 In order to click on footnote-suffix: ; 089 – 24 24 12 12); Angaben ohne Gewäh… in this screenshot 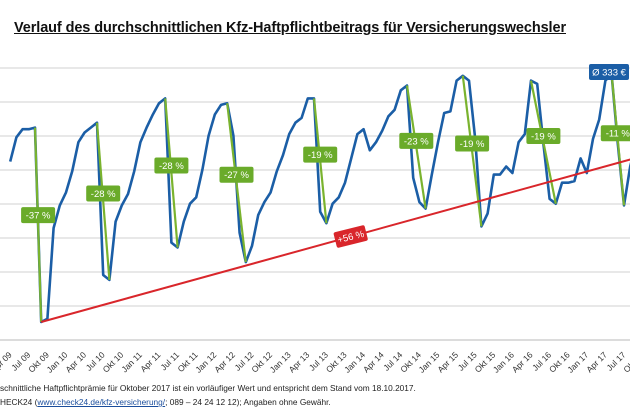, I will do `click(248, 402)`.